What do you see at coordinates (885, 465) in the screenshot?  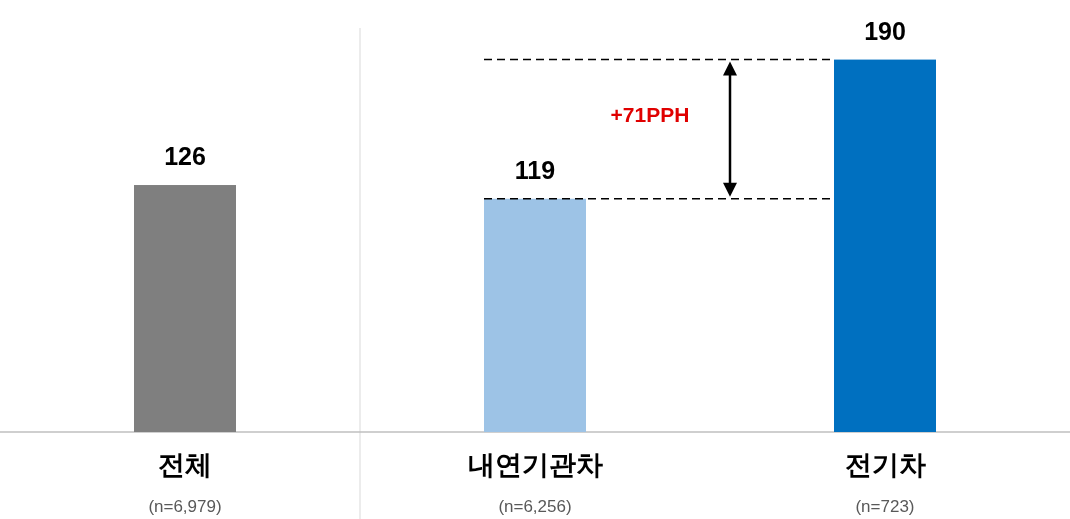 I see `x-tick-label: 전기차` at bounding box center [885, 465].